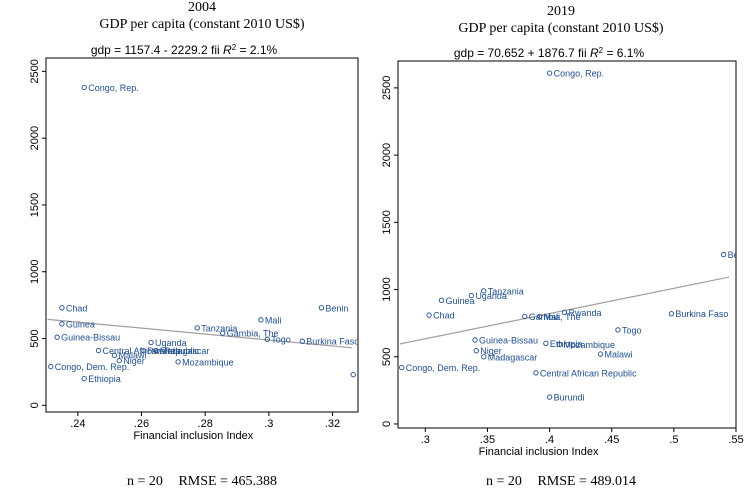 This screenshot has height=499, width=748. Describe the element at coordinates (561, 11) in the screenshot. I see `panel-year: 2019` at that location.